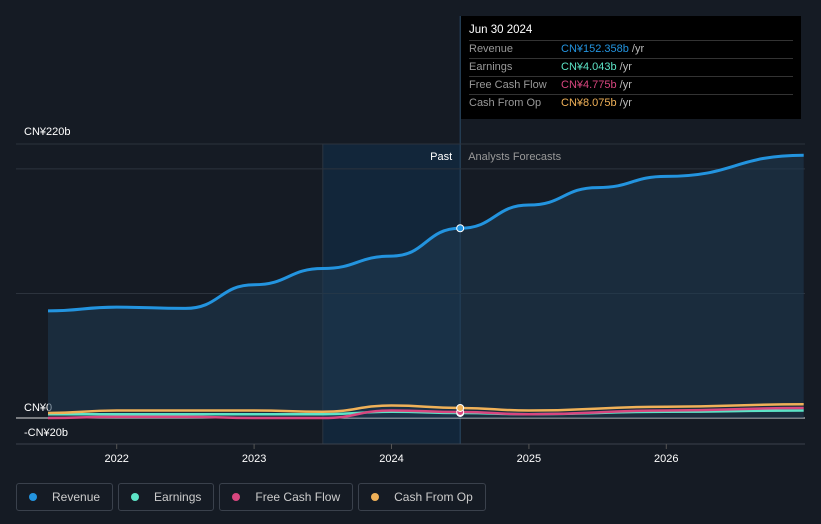  Describe the element at coordinates (508, 85) in the screenshot. I see `tooltip-label: Free Cash Flow` at that location.